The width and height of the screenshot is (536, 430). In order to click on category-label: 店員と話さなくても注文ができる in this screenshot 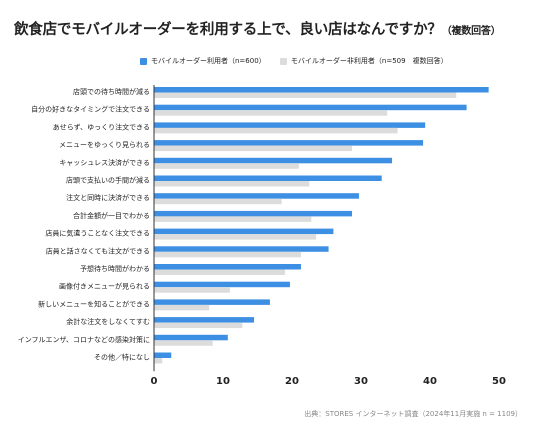, I will do `click(98, 250)`.